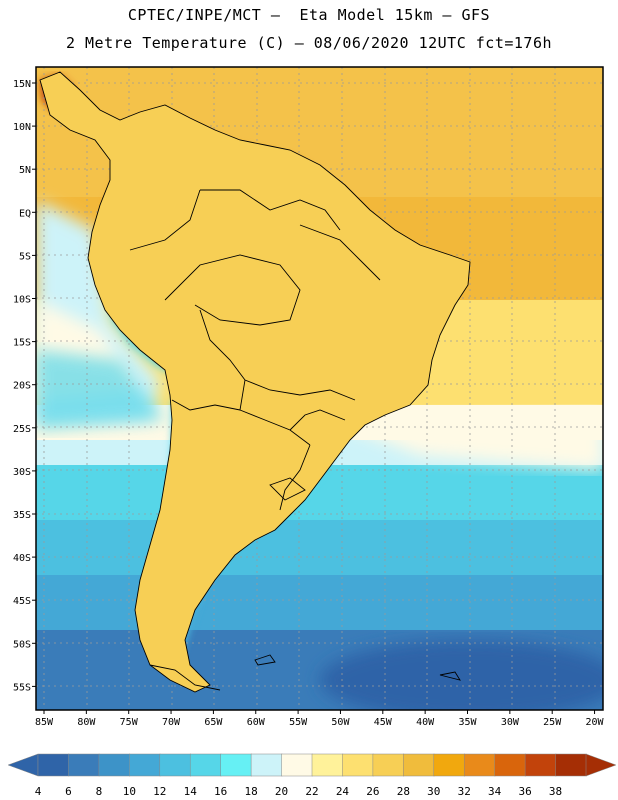  Describe the element at coordinates (343, 791) in the screenshot. I see `colorbar-label: 24` at that location.